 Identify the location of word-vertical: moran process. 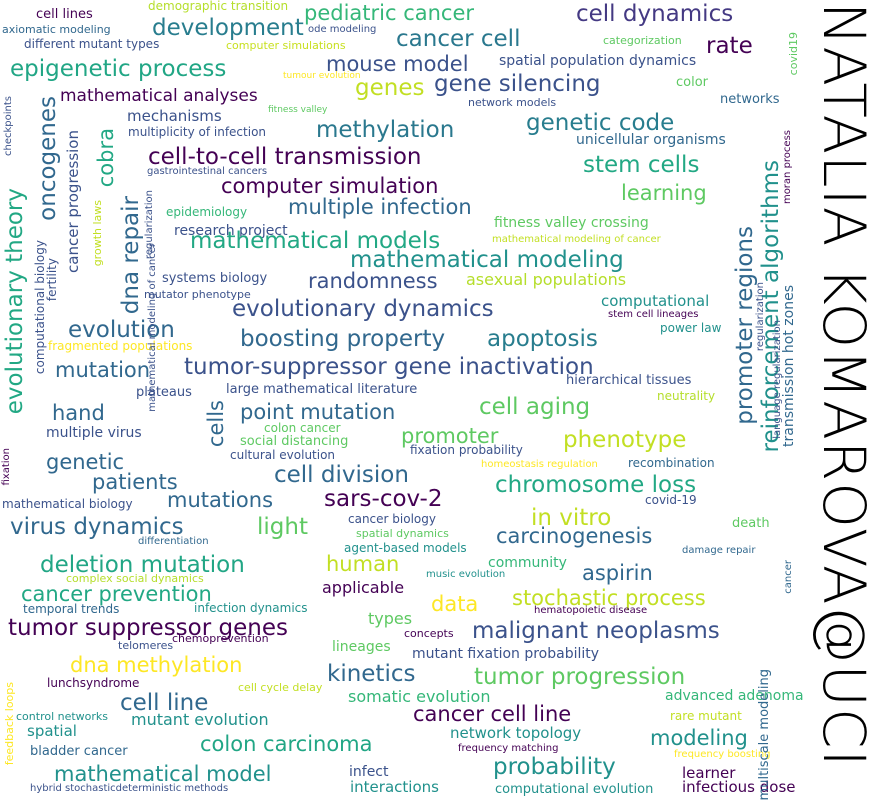
(787, 167).